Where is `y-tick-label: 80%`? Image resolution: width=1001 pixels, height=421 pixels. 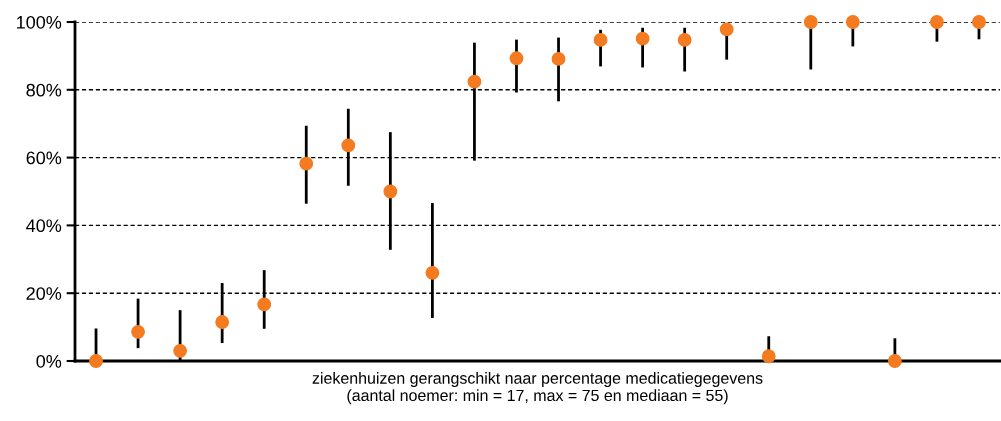 y-tick-label: 80% is located at coordinates (44, 90).